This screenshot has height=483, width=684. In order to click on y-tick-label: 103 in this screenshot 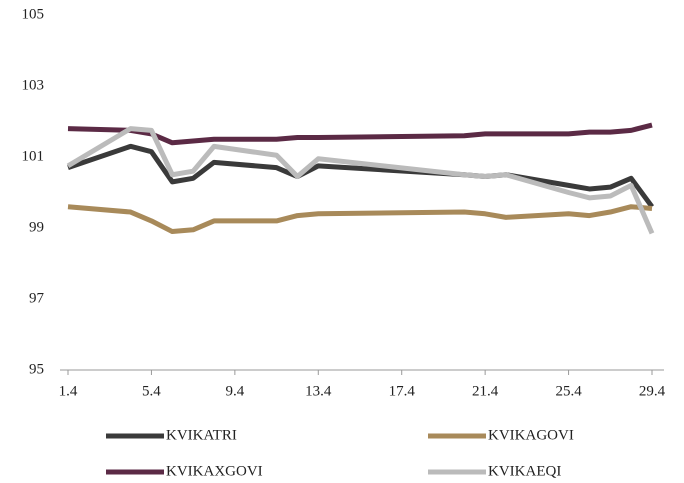, I will do `click(33, 85)`.